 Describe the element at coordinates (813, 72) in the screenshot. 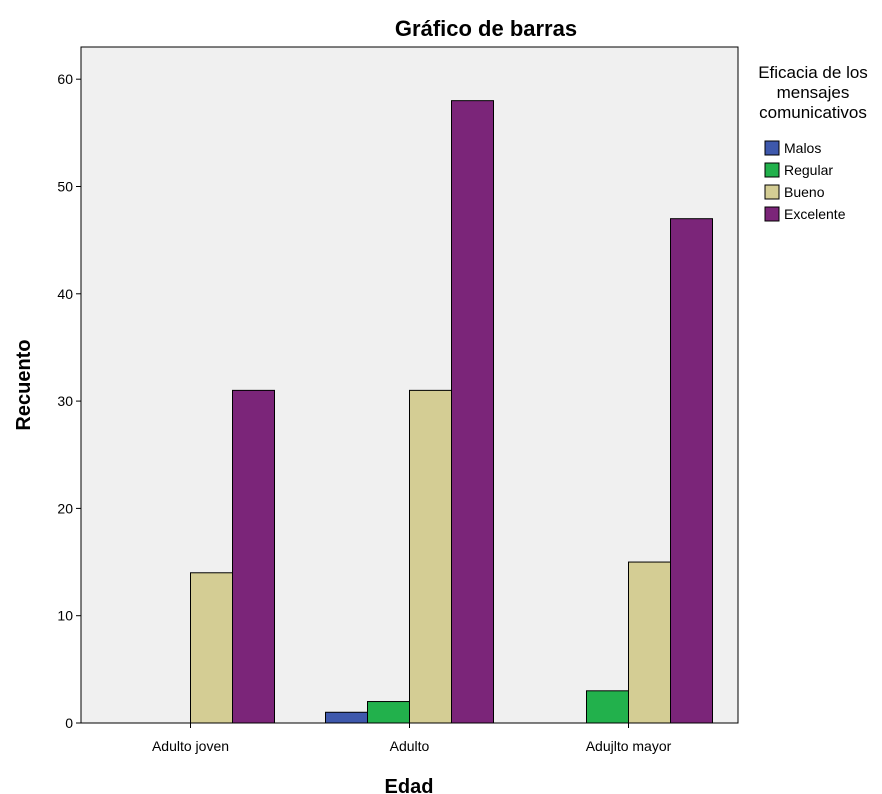

I see `legend-title-line-1: Eficacia de los` at that location.